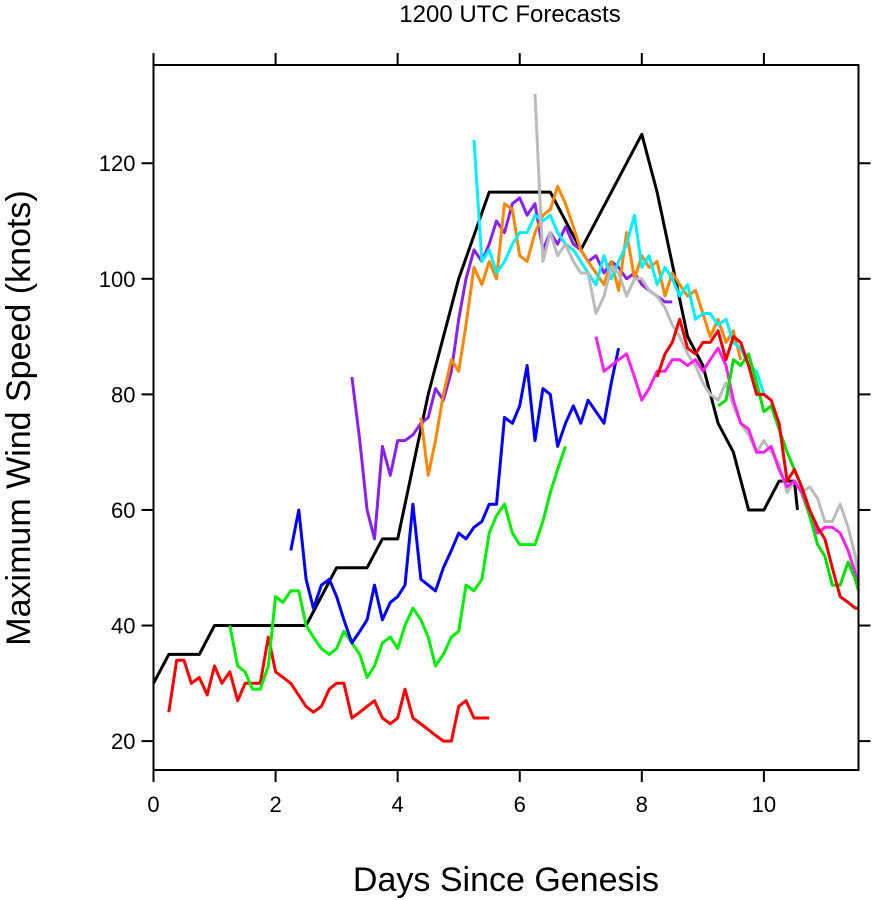 The width and height of the screenshot is (878, 900). Describe the element at coordinates (123, 741) in the screenshot. I see `y-tick-label: 20` at that location.